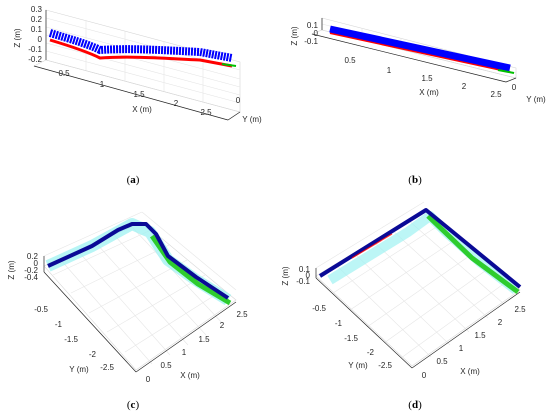  I want to click on panel-a-series, so click(142, 48).